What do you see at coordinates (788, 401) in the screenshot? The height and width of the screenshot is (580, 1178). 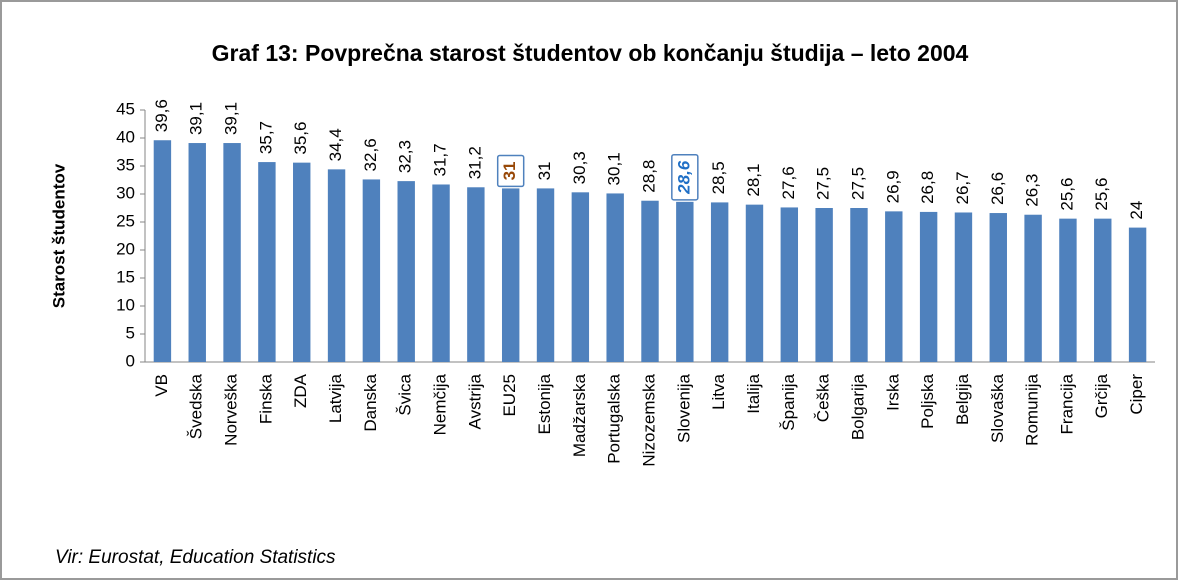 I see `x-tick-label: Španija` at bounding box center [788, 401].